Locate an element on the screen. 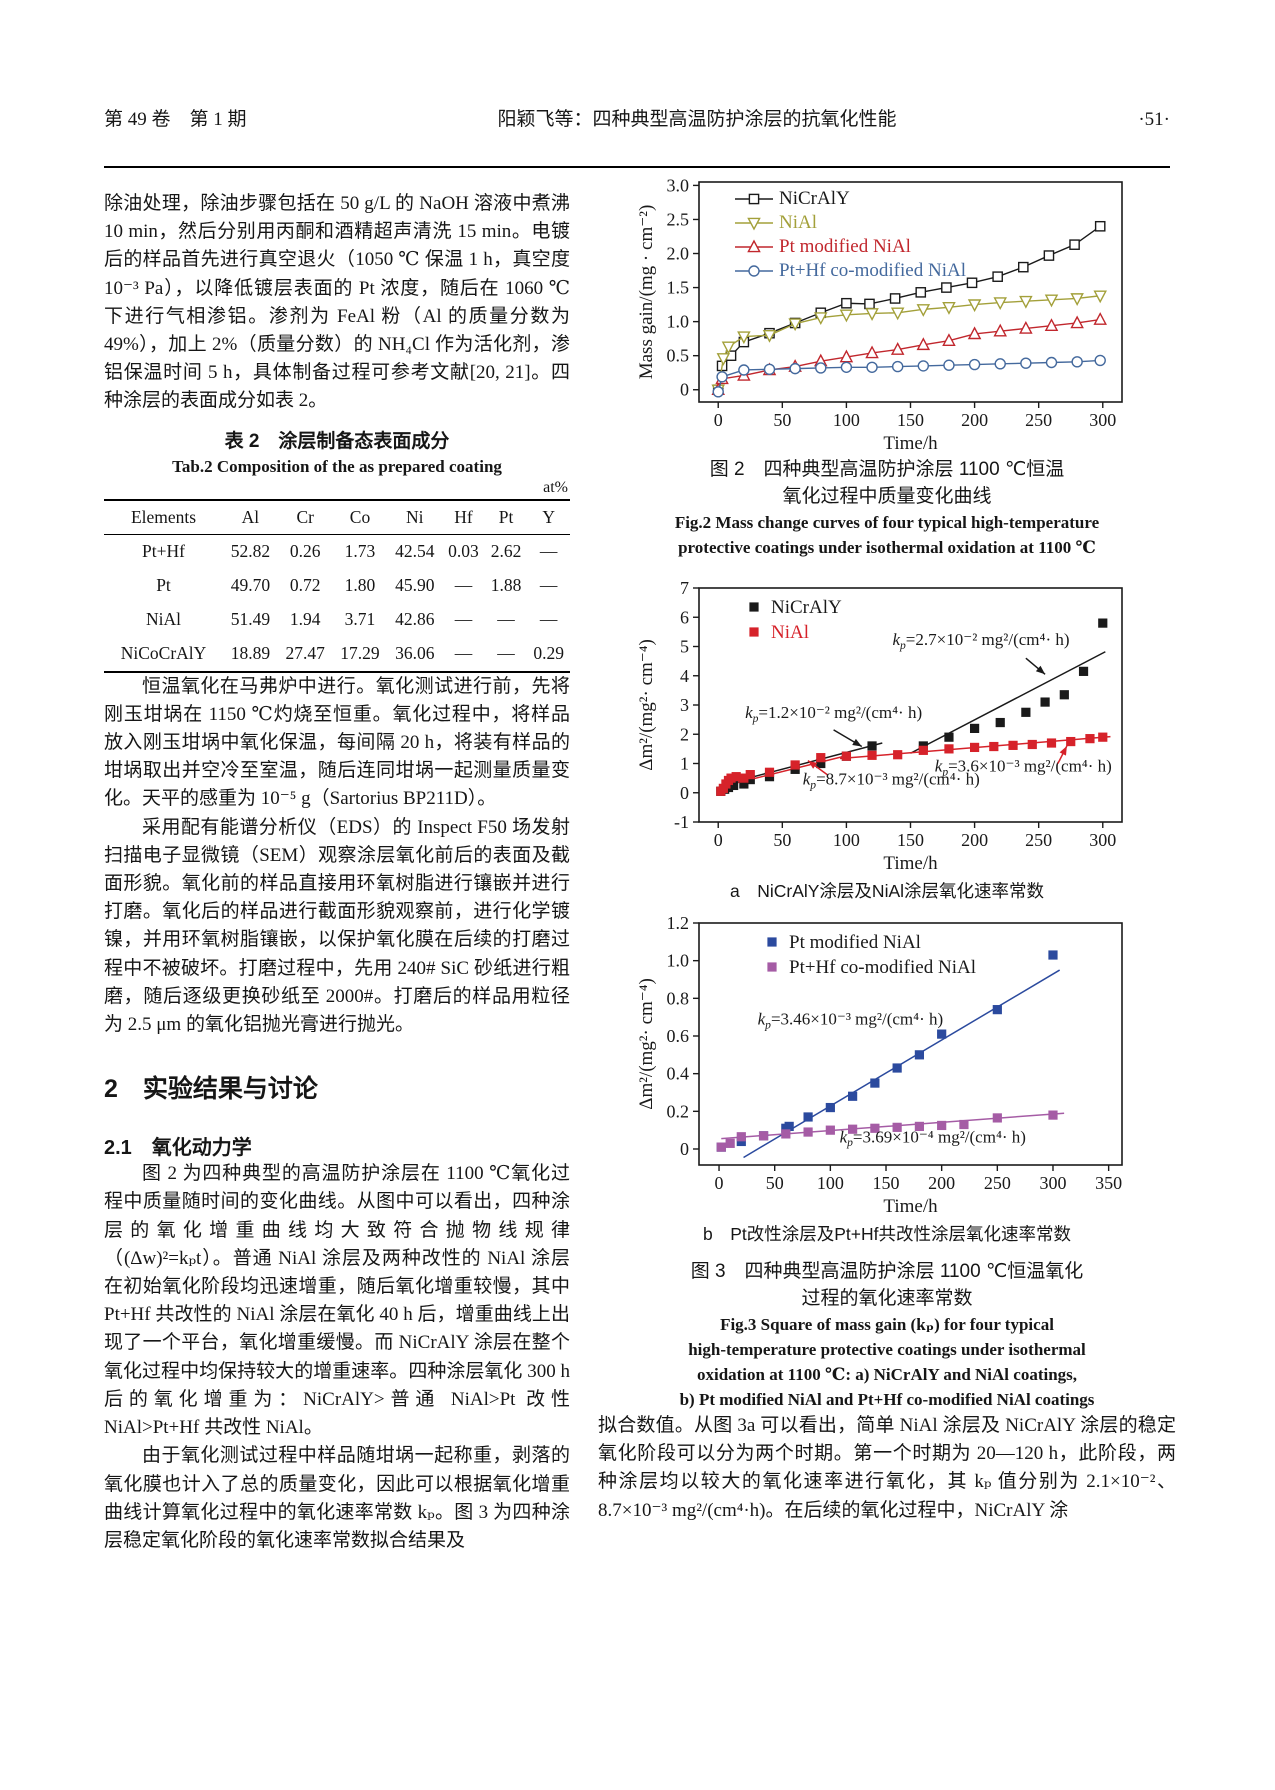  svg-text: 2.0 is located at coordinates (677, 254).